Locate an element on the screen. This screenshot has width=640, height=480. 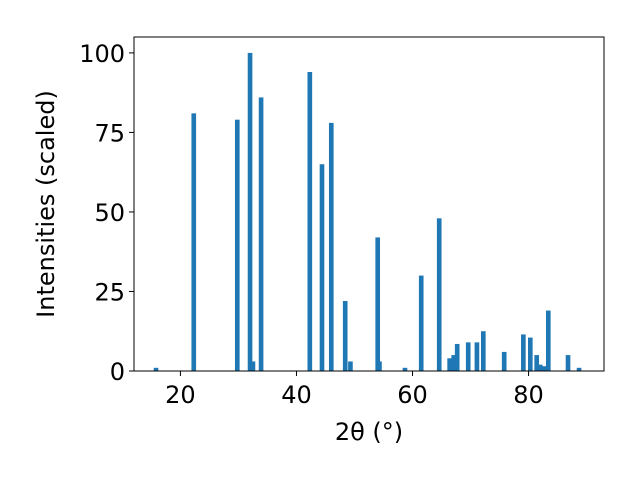
y-tick-label: 100 is located at coordinates (102, 54).